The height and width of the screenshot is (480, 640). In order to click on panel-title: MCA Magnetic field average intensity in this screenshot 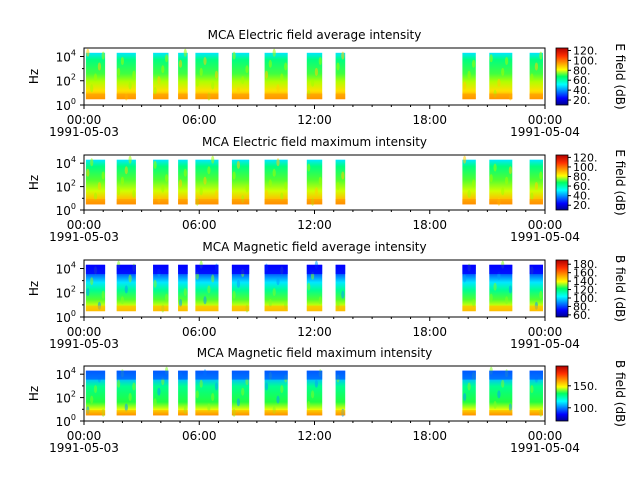, I will do `click(314, 247)`.